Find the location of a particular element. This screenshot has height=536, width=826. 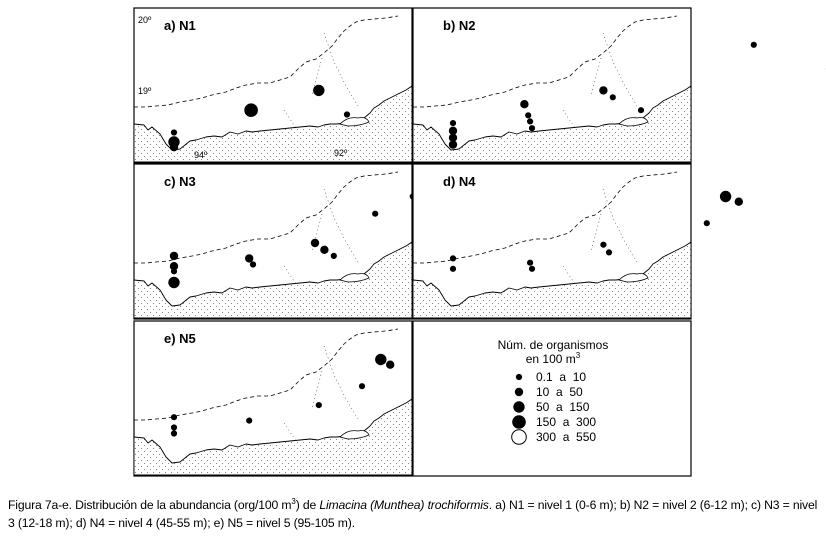

map-panel-5: e) N5 is located at coordinates (273, 398).